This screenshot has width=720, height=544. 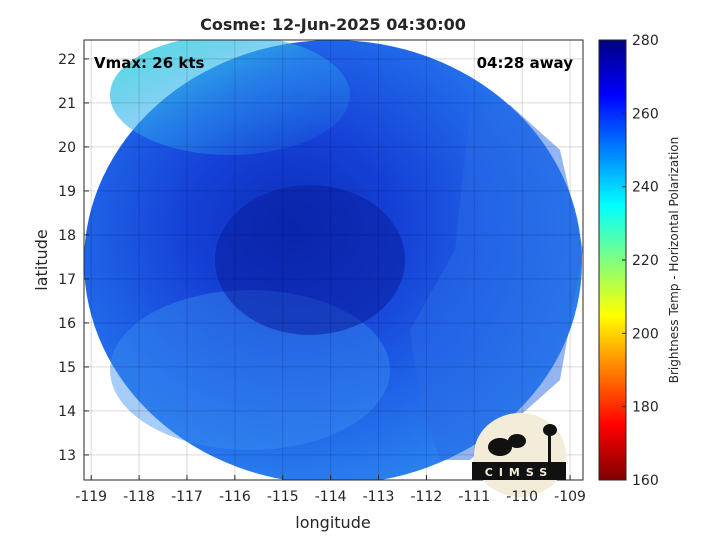 What do you see at coordinates (41, 259) in the screenshot?
I see `y-axis-label: latitude` at bounding box center [41, 259].